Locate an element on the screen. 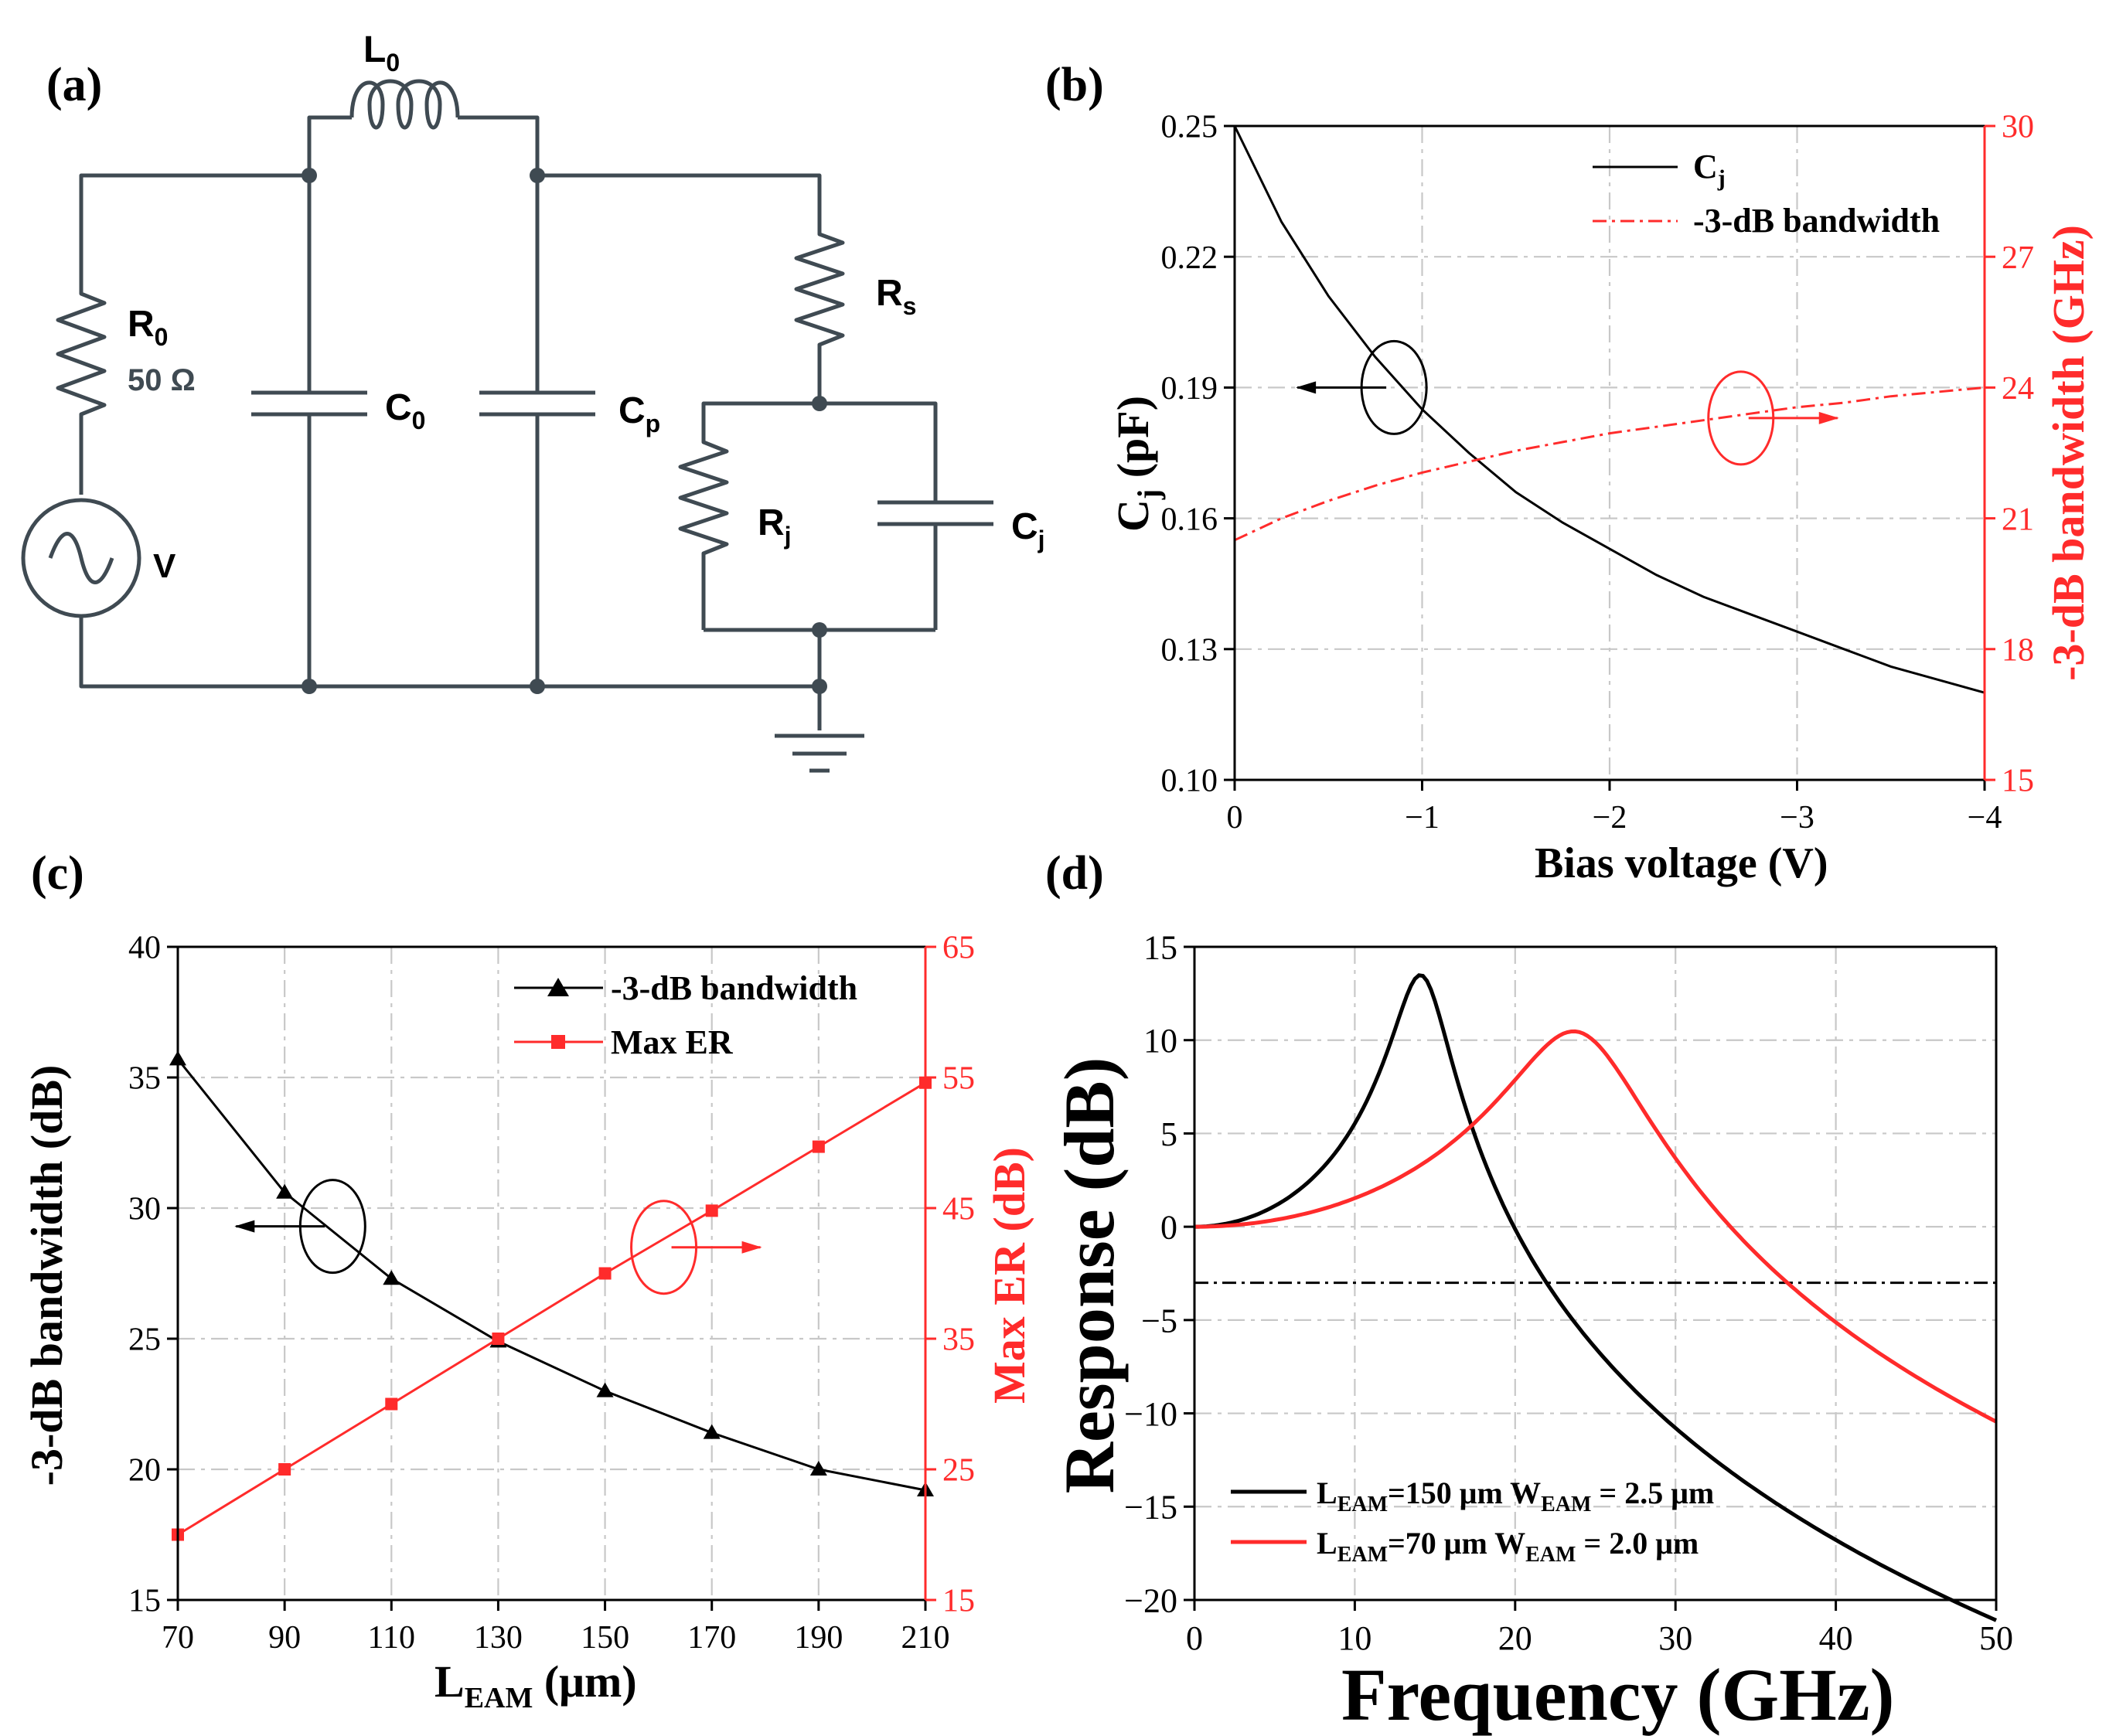 The width and height of the screenshot is (2116, 1736). label-Rj: Rj is located at coordinates (775, 526).